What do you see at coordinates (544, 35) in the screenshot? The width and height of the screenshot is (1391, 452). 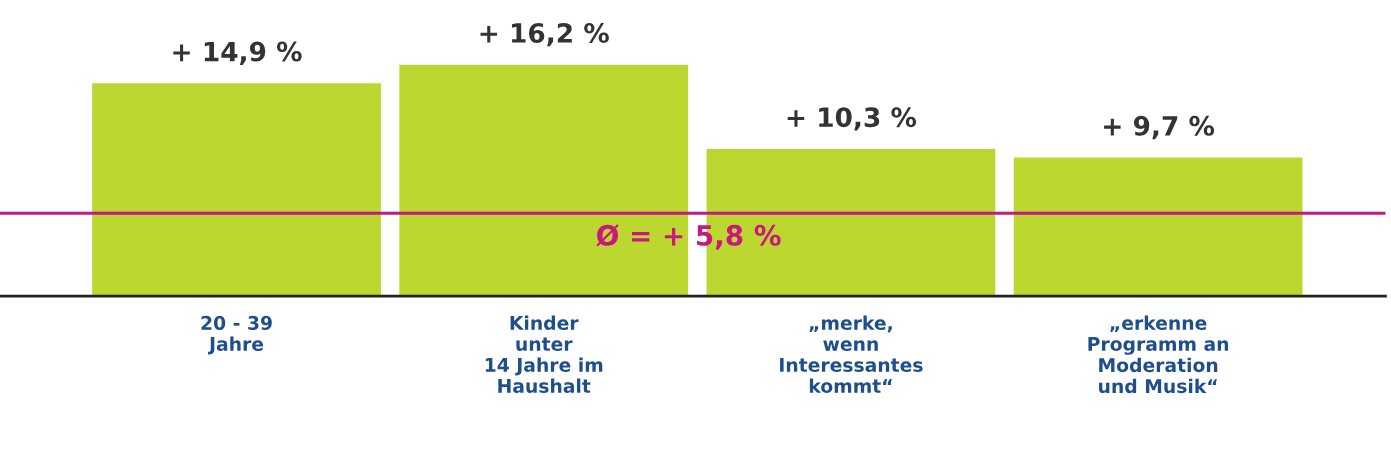 I see `data-label: + 16,2 %` at bounding box center [544, 35].